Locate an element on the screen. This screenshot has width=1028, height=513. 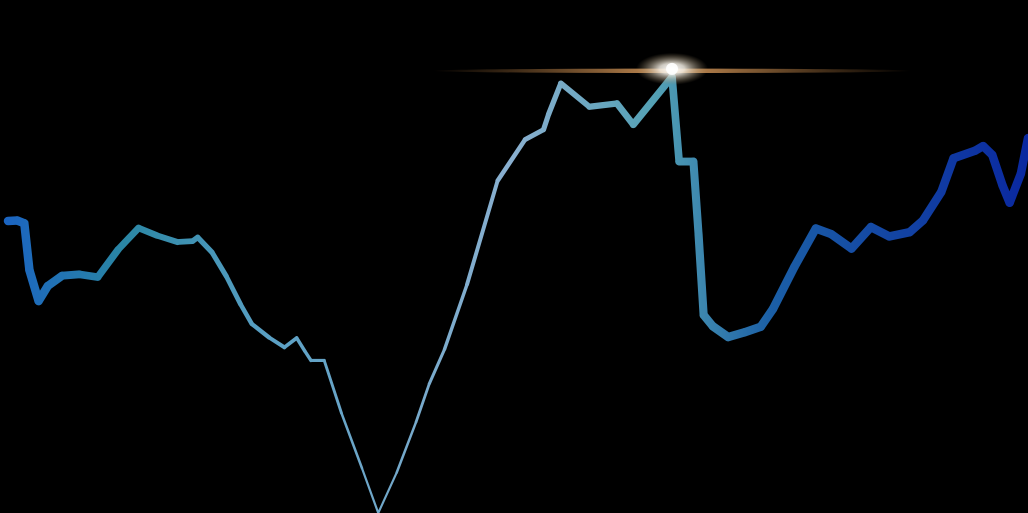
highlight-flare is located at coordinates (672, 68).